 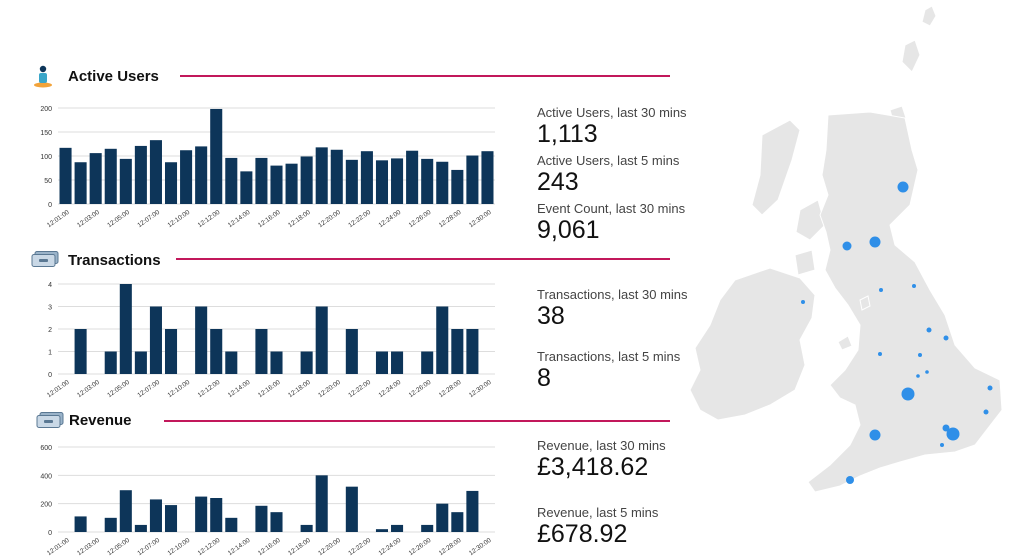 I want to click on divider-active-users, so click(x=425, y=76).